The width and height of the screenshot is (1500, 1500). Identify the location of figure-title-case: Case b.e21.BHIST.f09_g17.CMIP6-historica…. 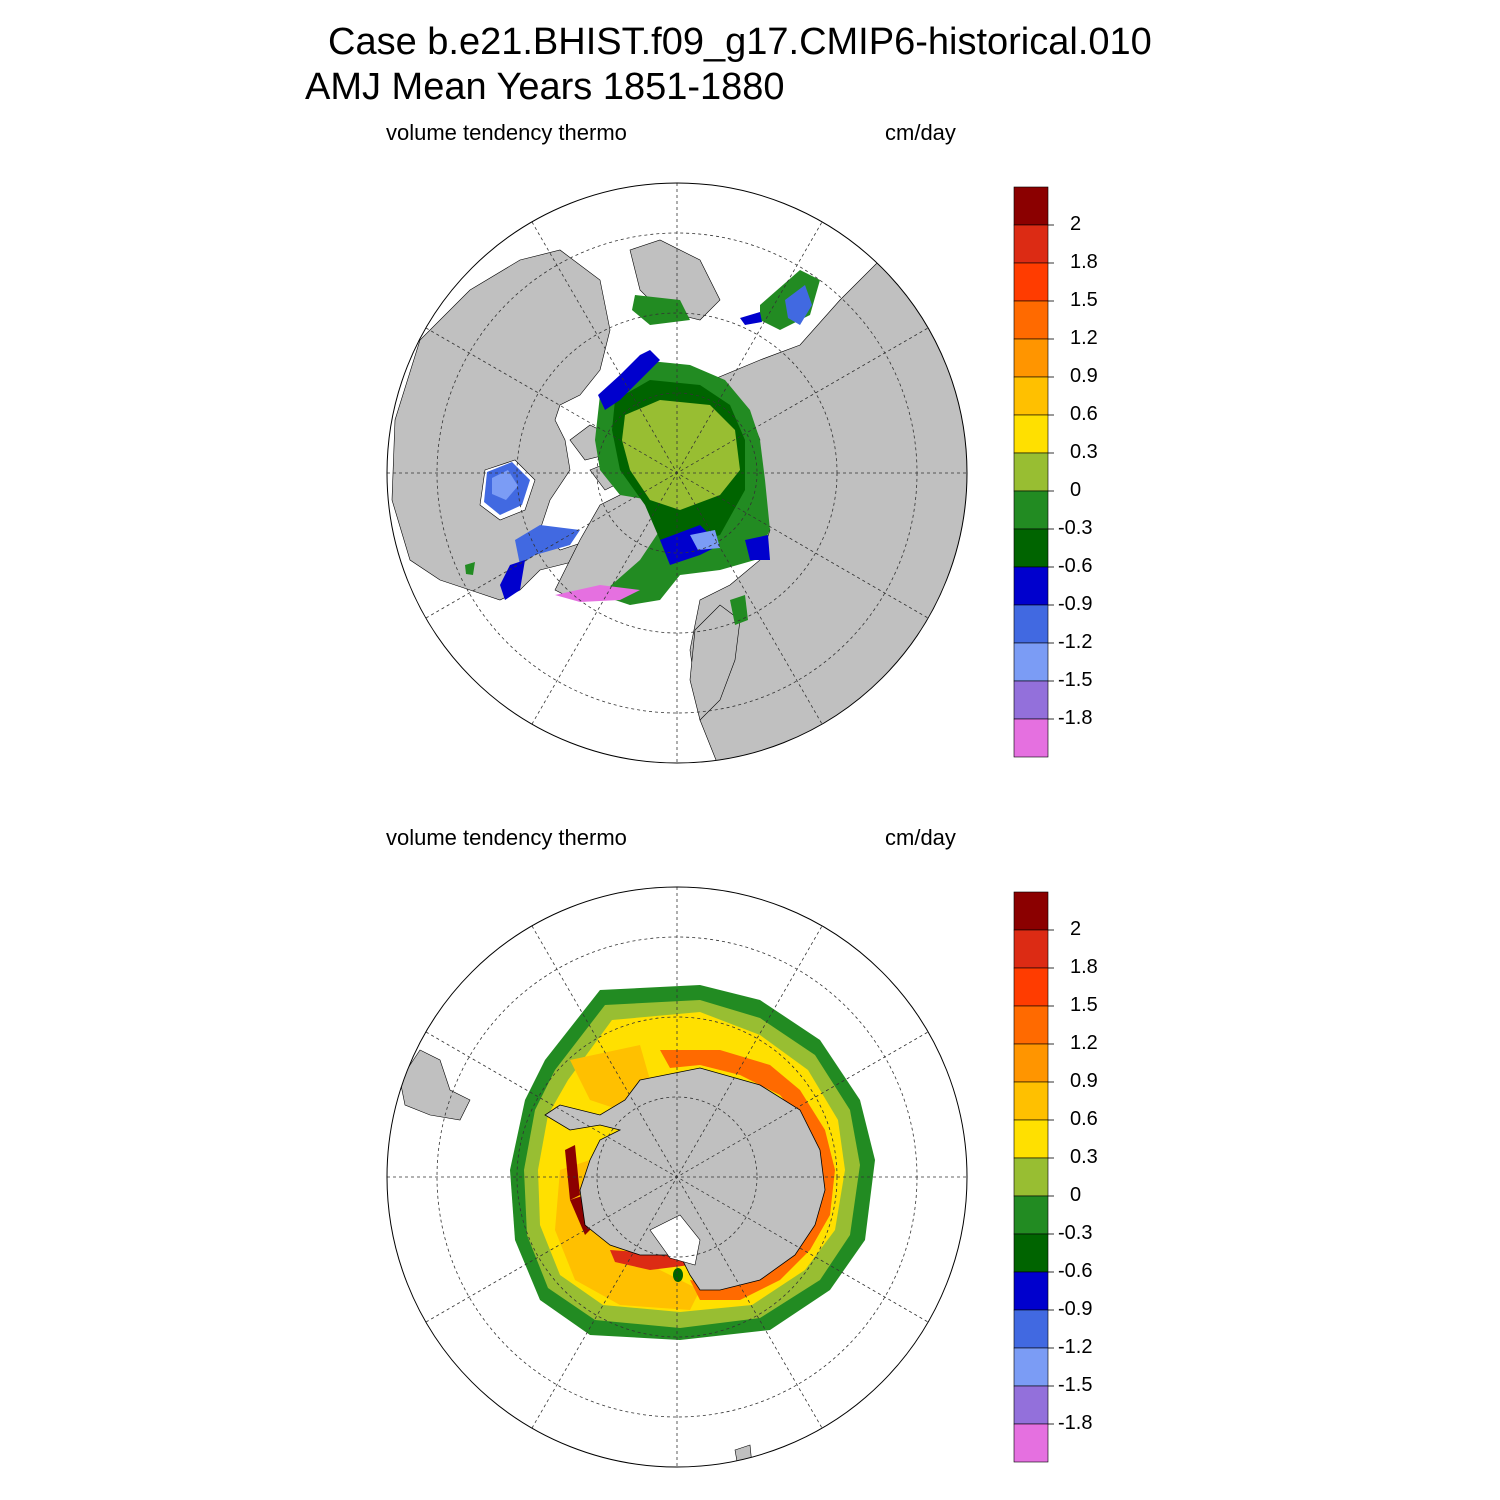
(740, 42).